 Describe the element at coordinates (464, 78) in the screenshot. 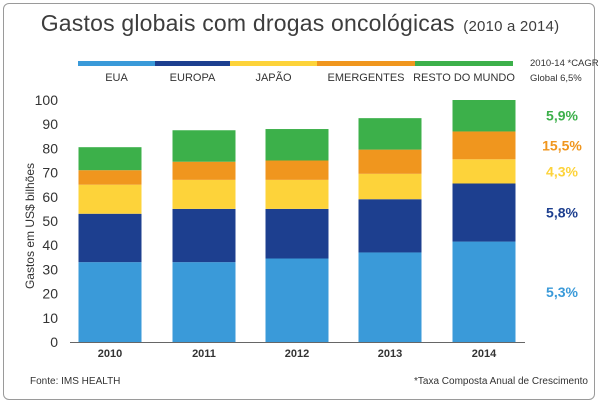

I see `legend-label-resto-do-mundo: RESTO DO MUNDO` at that location.